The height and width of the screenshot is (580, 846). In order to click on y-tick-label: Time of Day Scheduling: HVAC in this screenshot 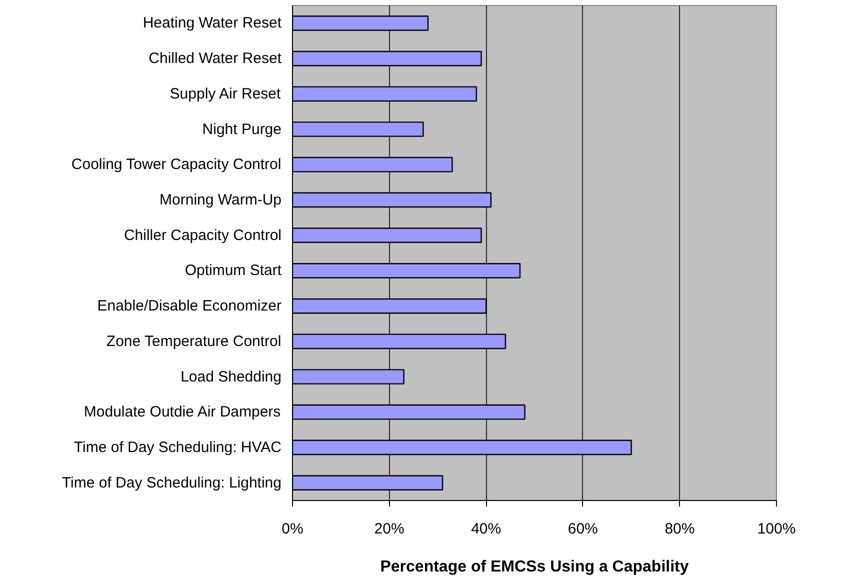, I will do `click(178, 447)`.